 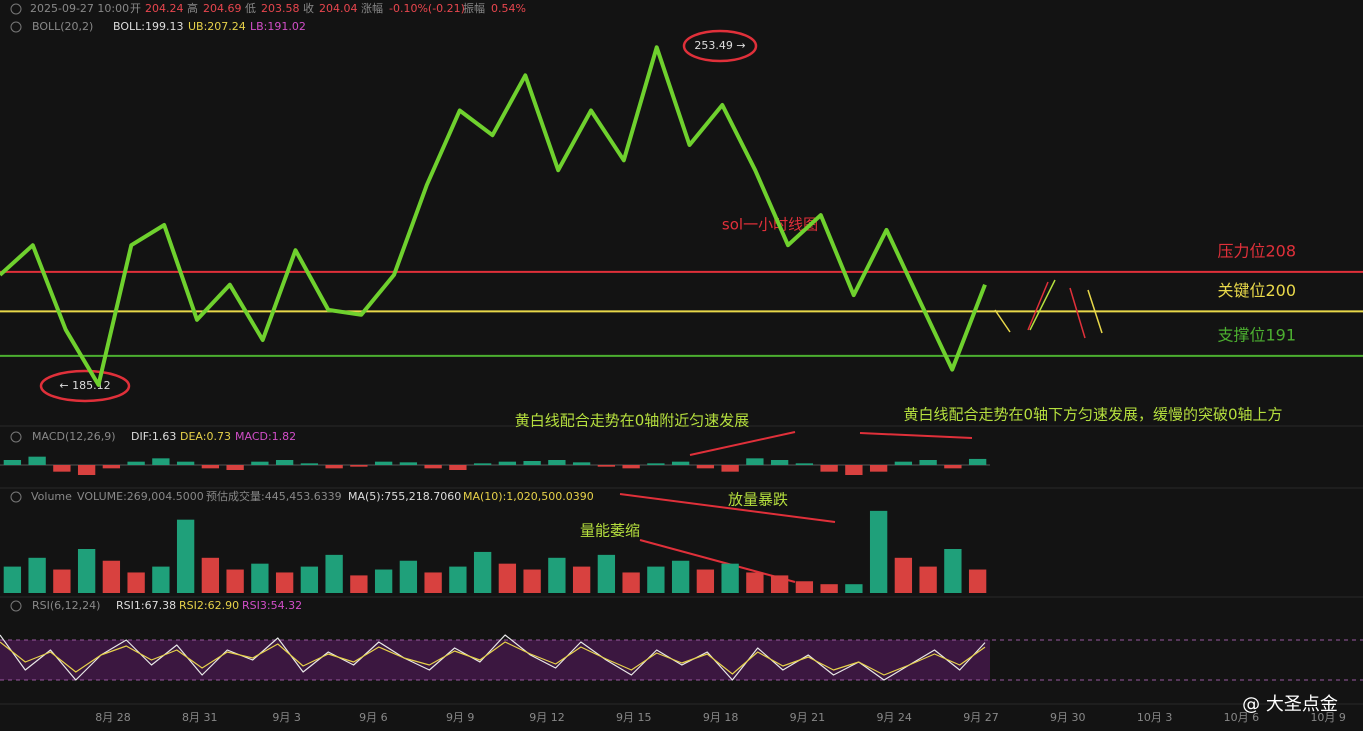 What do you see at coordinates (153, 436) in the screenshot?
I see `readout: DIF:1.63` at bounding box center [153, 436].